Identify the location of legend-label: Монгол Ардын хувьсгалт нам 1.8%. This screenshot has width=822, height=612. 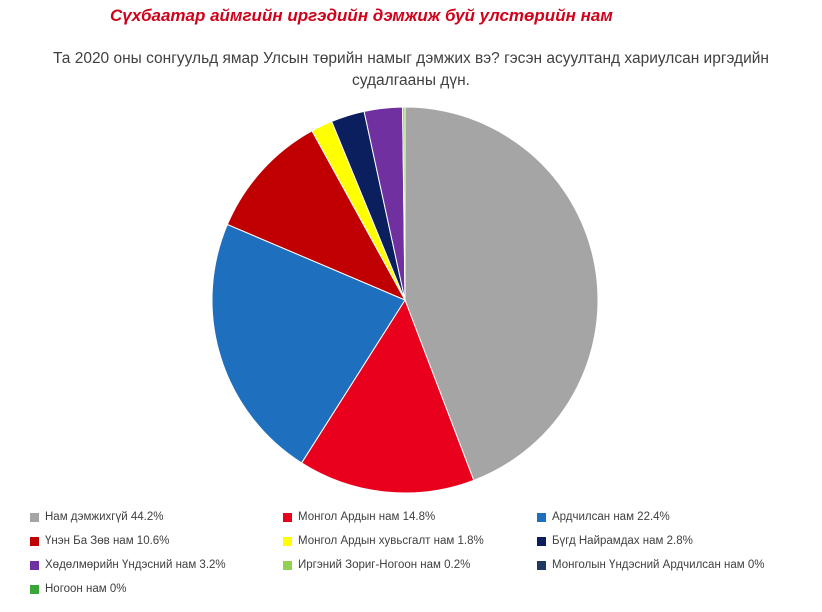
(391, 541).